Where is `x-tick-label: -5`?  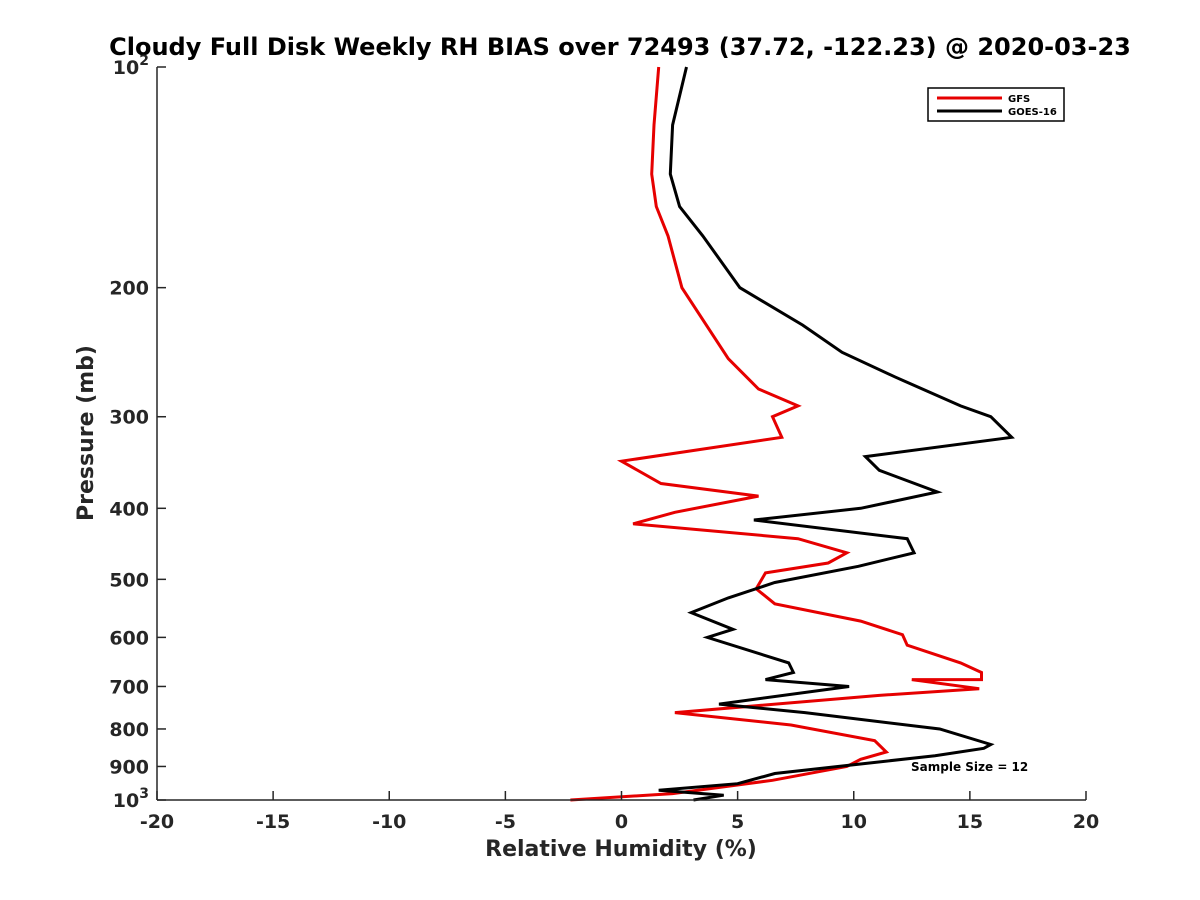 x-tick-label: -5 is located at coordinates (505, 822).